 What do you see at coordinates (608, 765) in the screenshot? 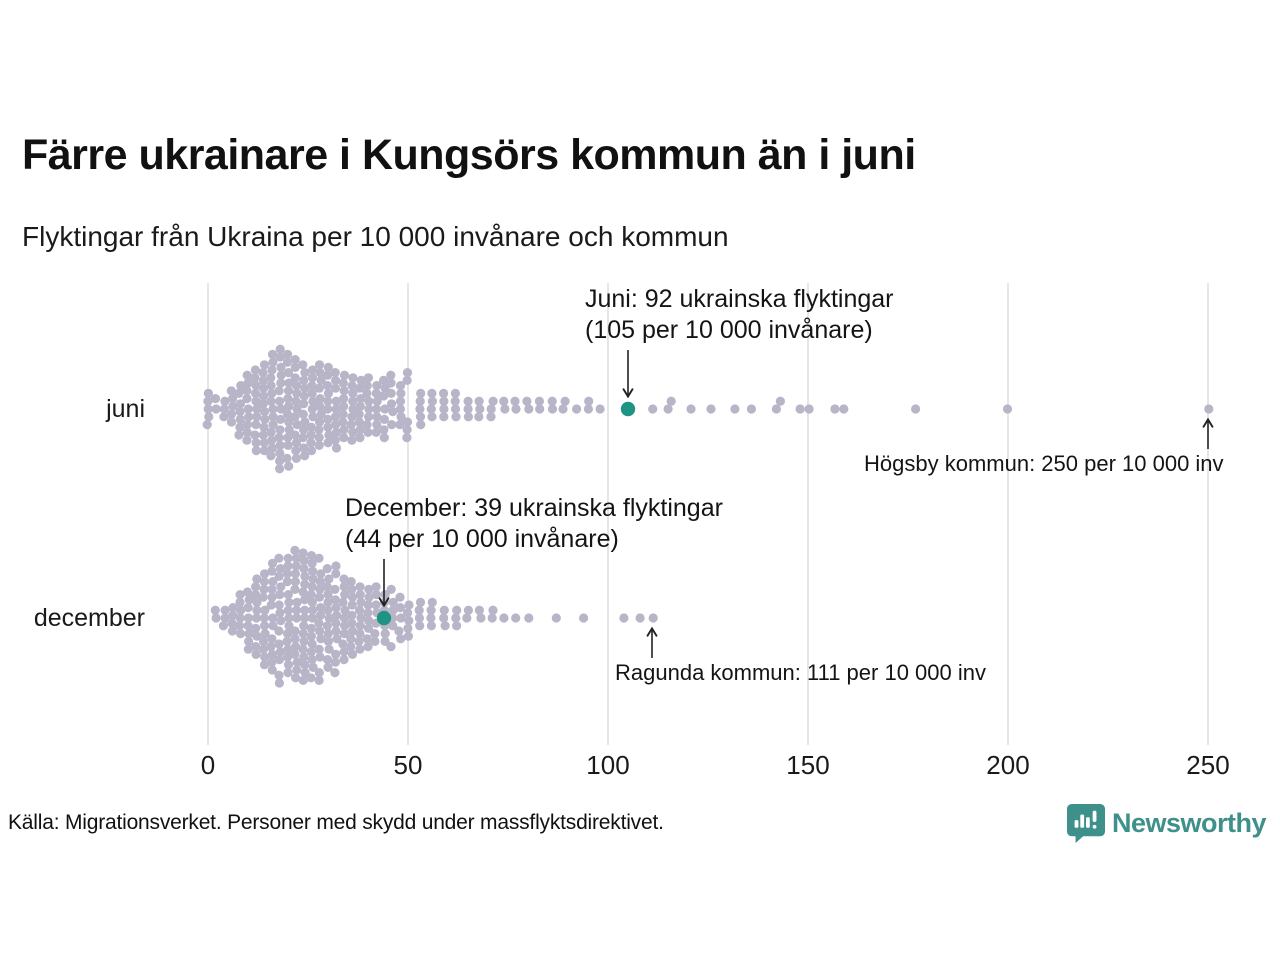
I see `x-tick-label: 100` at bounding box center [608, 765].